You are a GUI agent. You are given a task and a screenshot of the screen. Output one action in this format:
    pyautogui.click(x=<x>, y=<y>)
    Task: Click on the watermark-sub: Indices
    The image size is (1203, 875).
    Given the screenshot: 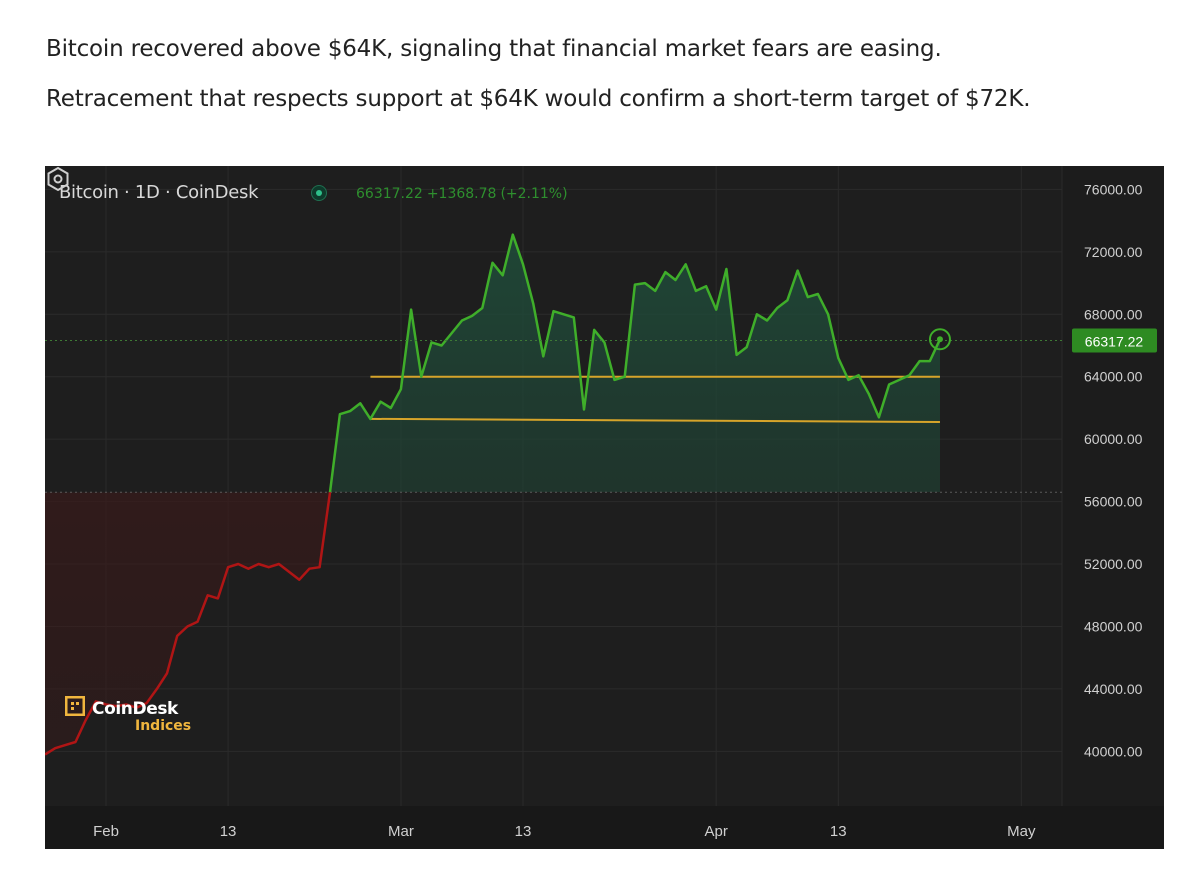 What is the action you would take?
    pyautogui.click(x=163, y=726)
    